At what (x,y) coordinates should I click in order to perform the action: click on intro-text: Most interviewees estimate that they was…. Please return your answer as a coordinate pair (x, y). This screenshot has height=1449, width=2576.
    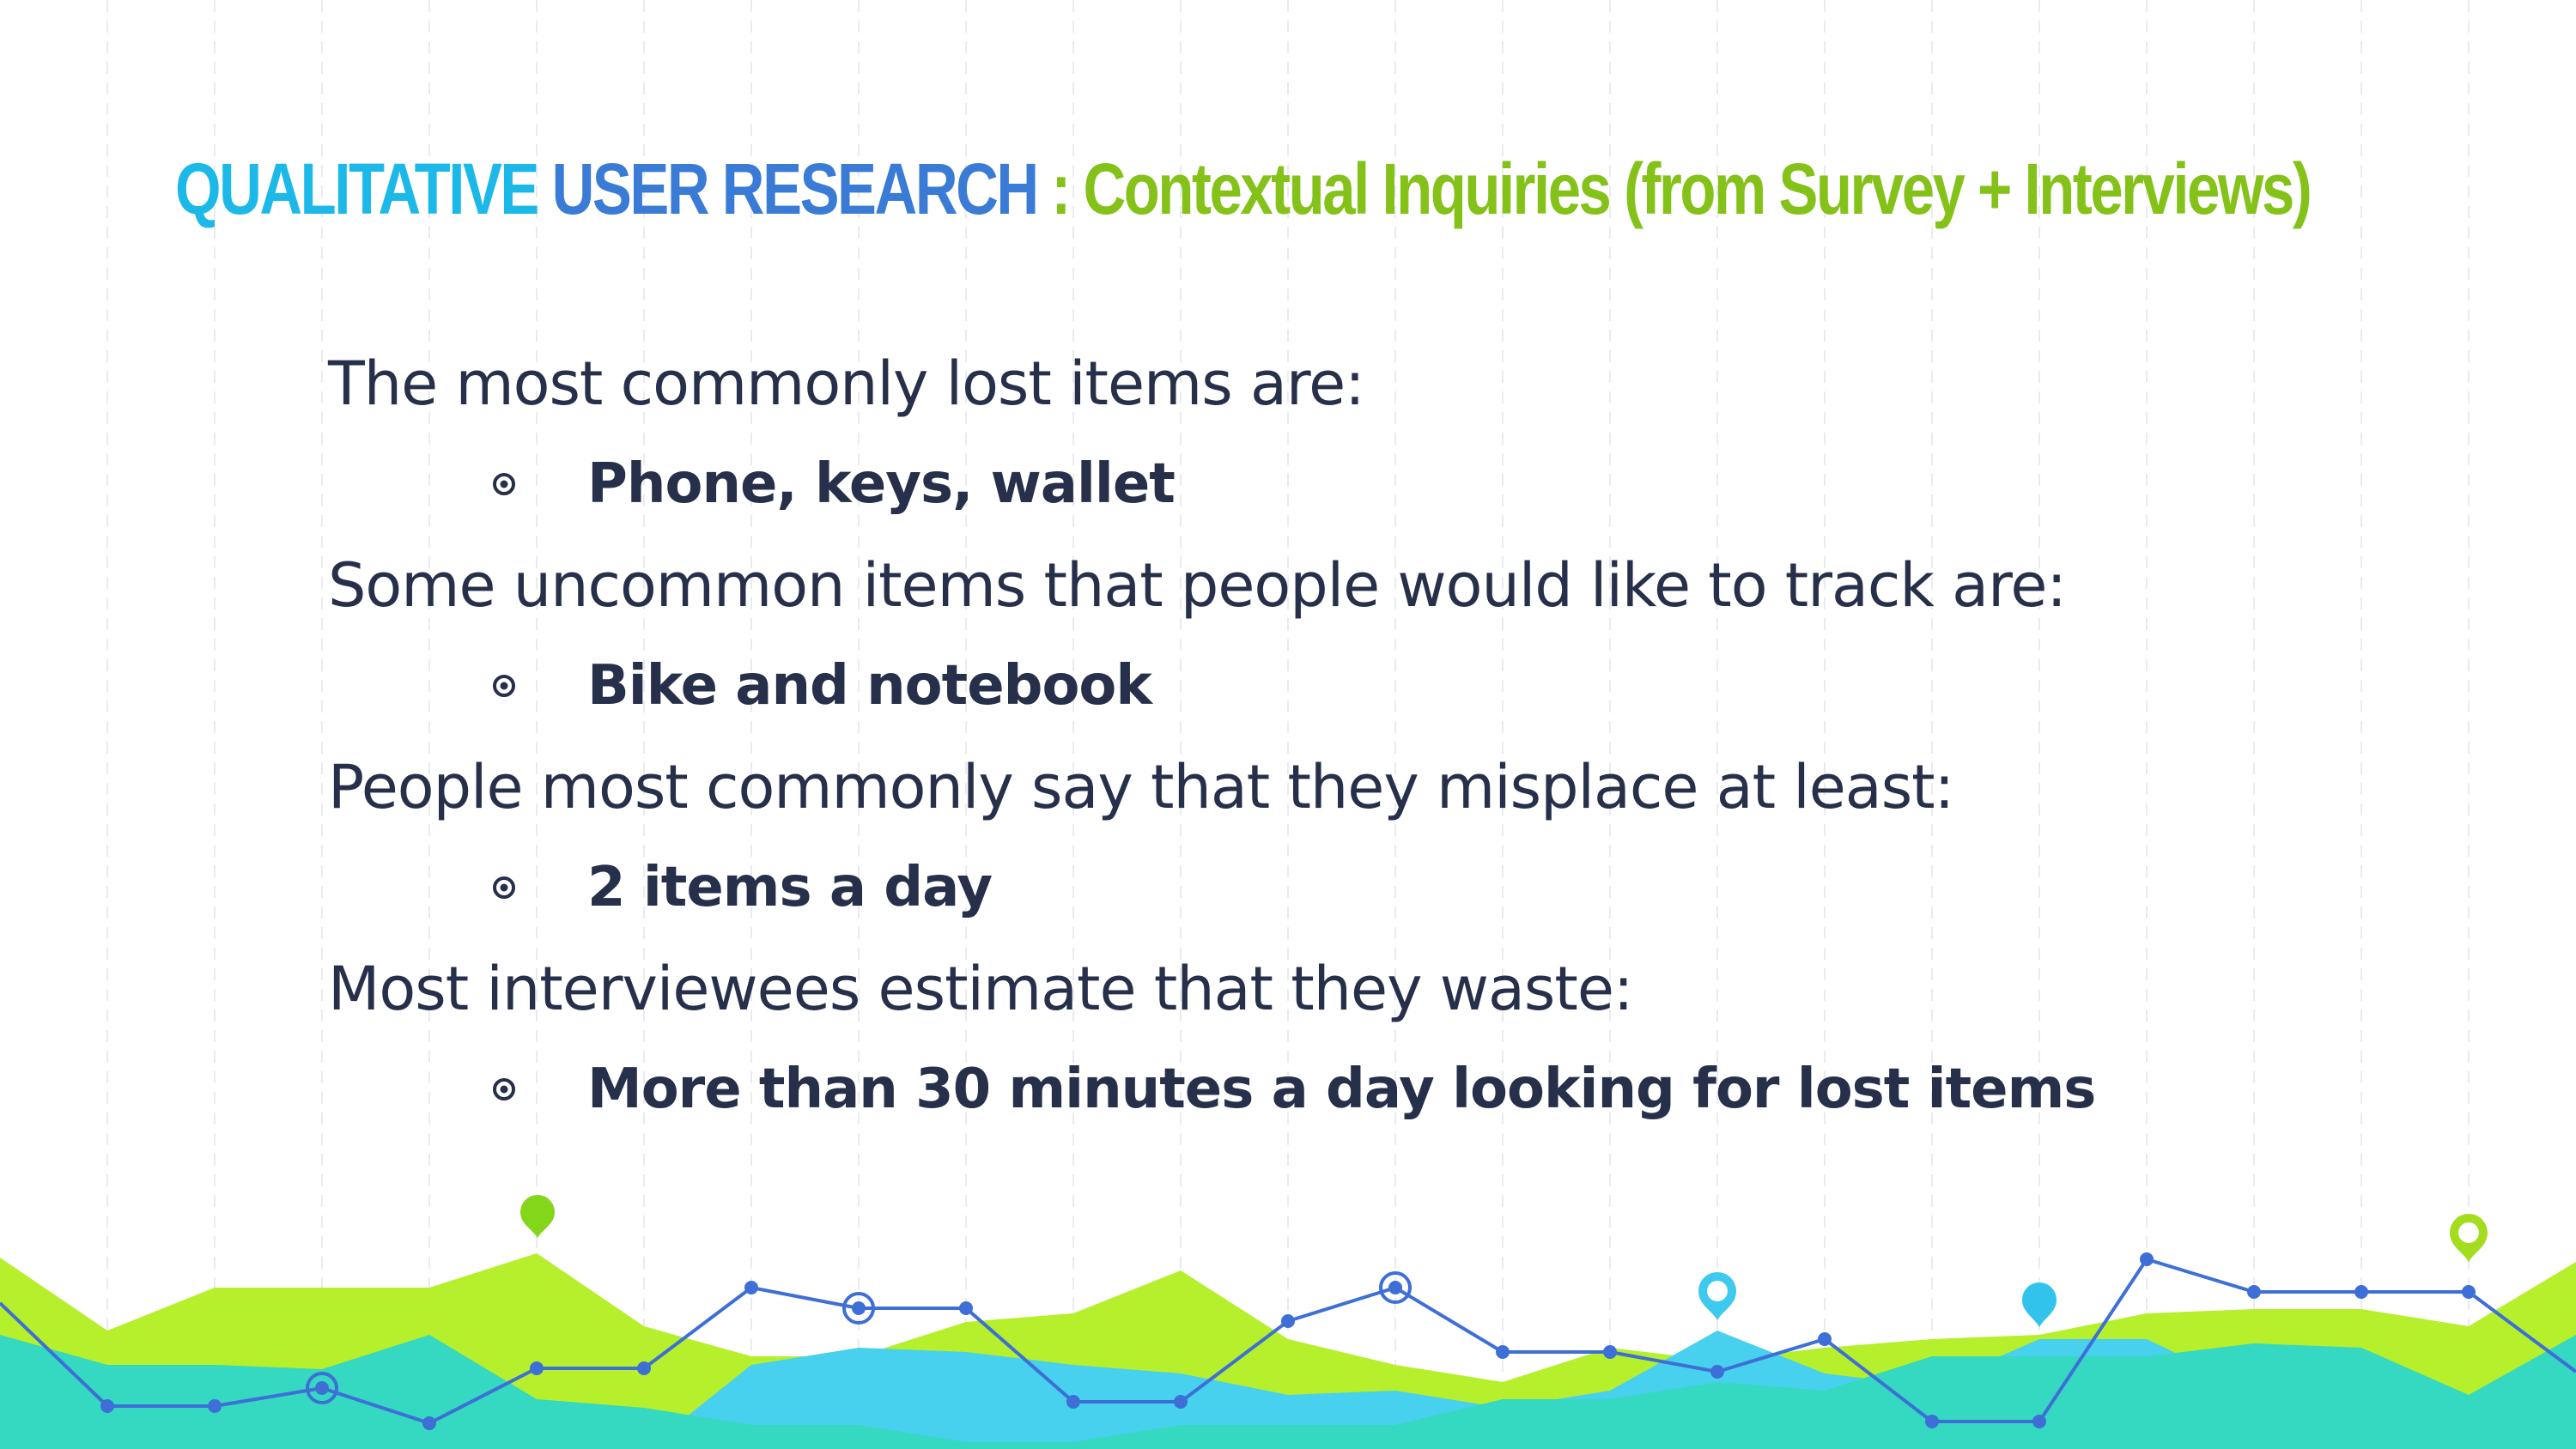
    Looking at the image, I should click on (981, 988).